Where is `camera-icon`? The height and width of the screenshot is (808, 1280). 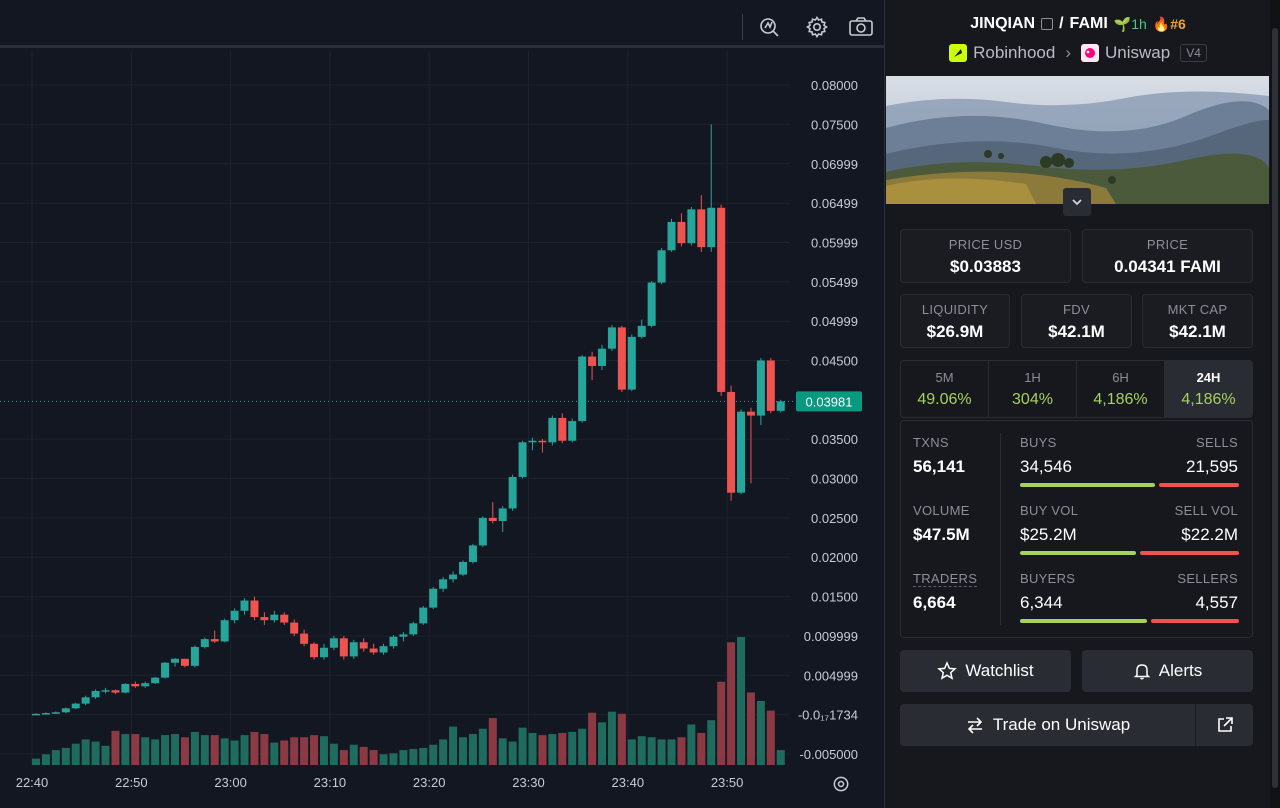
camera-icon is located at coordinates (861, 27).